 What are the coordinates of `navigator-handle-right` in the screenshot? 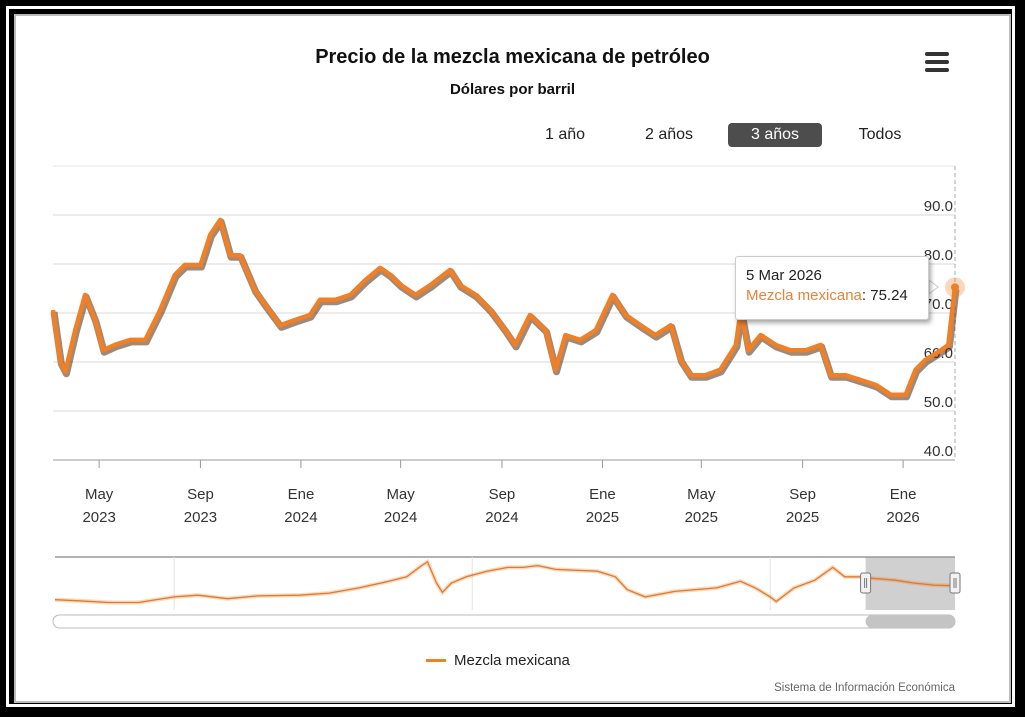 It's located at (955, 583).